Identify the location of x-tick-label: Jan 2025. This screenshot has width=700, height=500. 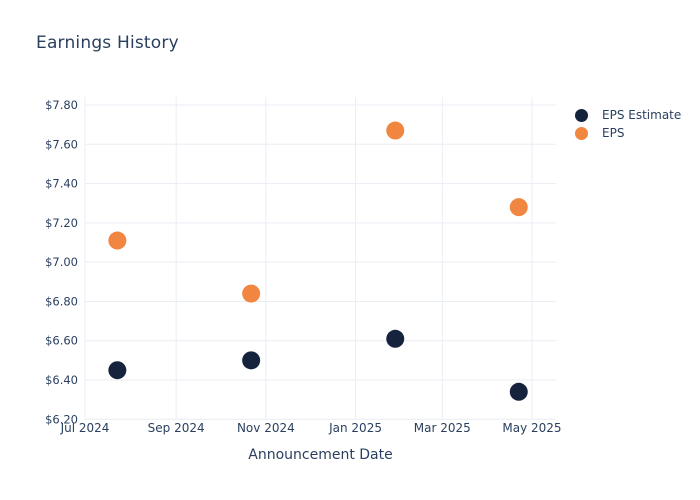
(355, 428).